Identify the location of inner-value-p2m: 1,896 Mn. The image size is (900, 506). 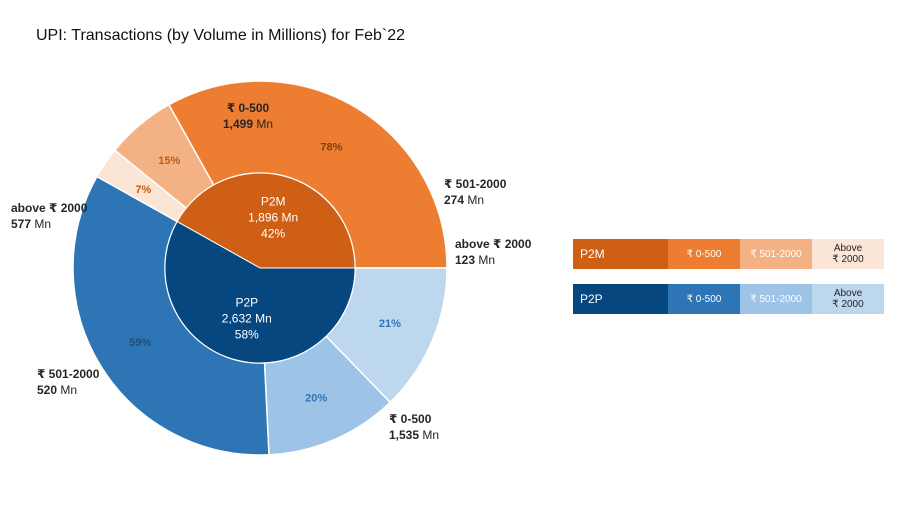
(273, 217).